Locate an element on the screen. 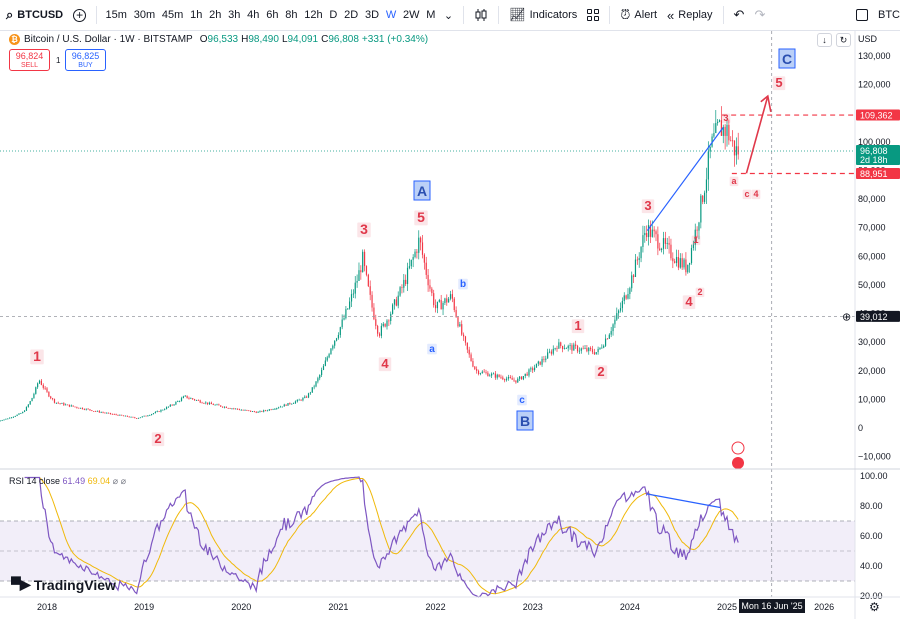  timeframe-12h: 12h is located at coordinates (313, 15).